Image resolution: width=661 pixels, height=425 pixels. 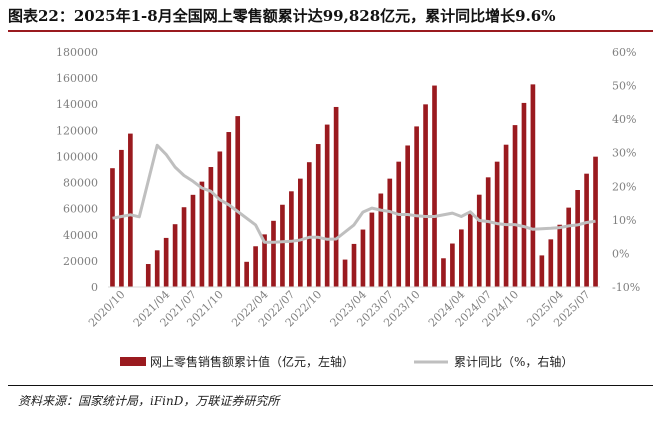 What do you see at coordinates (513, 361) in the screenshot?
I see `legend-label-line: 累计同比（%，右轴）` at bounding box center [513, 361].